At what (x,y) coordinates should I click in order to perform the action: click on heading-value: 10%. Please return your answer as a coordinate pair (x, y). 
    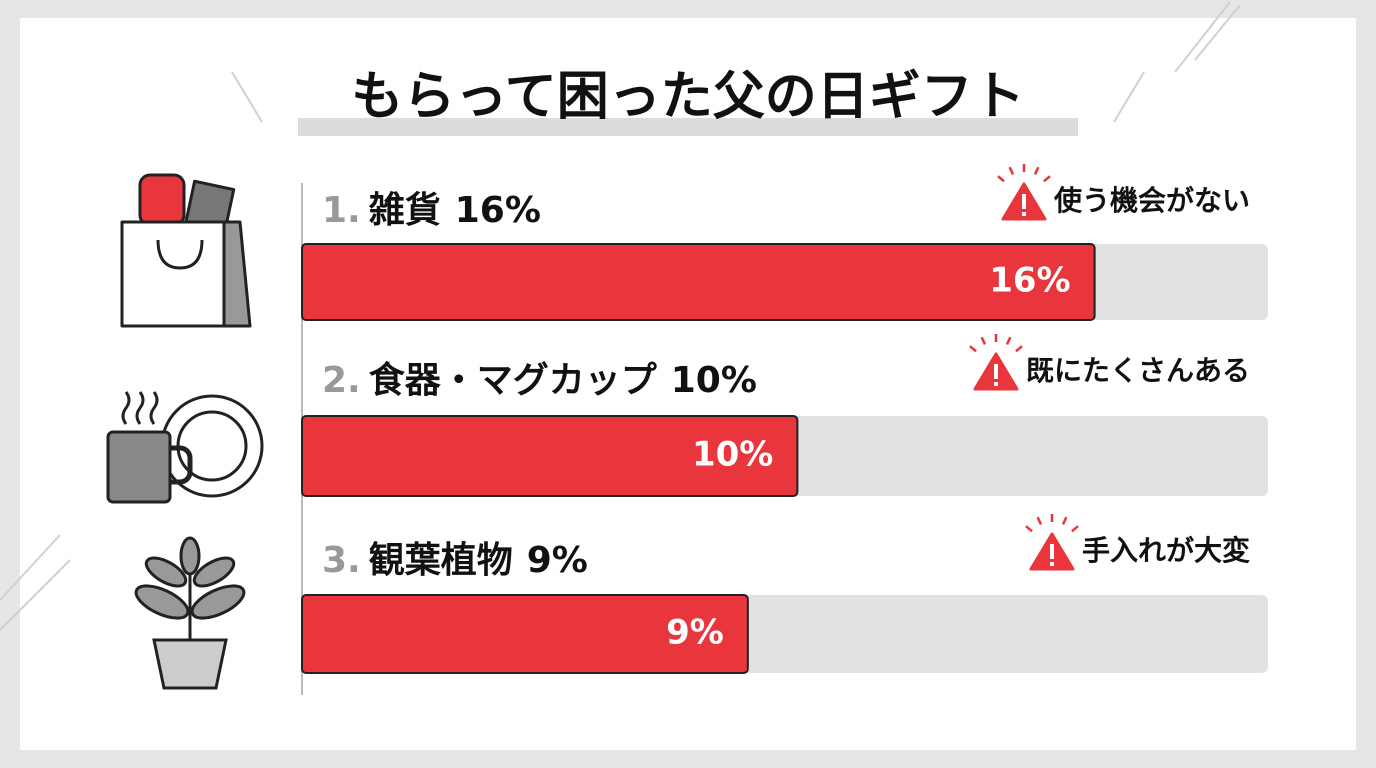
    Looking at the image, I should click on (714, 380).